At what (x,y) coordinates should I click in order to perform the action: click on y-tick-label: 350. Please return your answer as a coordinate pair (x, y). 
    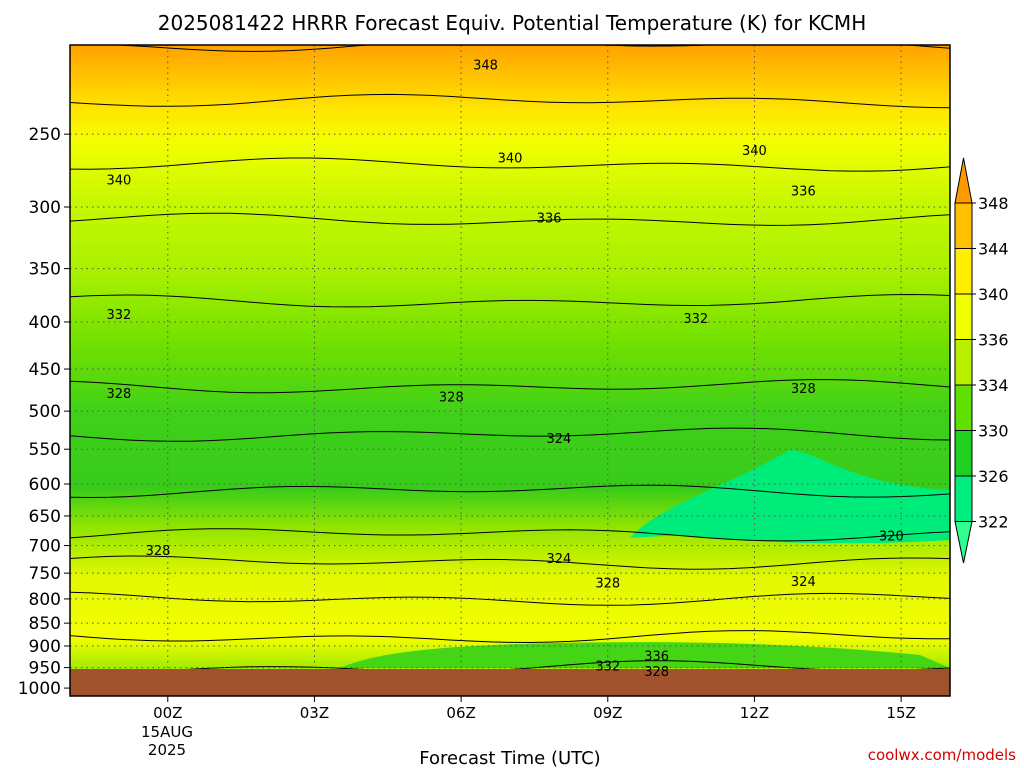
    Looking at the image, I should click on (45, 270).